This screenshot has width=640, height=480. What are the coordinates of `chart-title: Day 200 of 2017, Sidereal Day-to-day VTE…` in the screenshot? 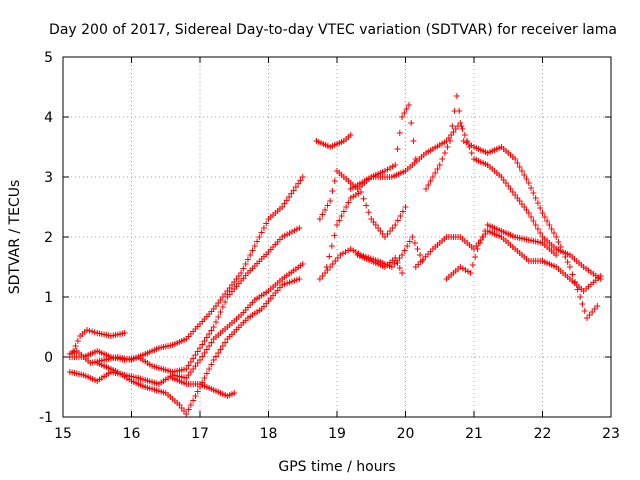 It's located at (333, 30).